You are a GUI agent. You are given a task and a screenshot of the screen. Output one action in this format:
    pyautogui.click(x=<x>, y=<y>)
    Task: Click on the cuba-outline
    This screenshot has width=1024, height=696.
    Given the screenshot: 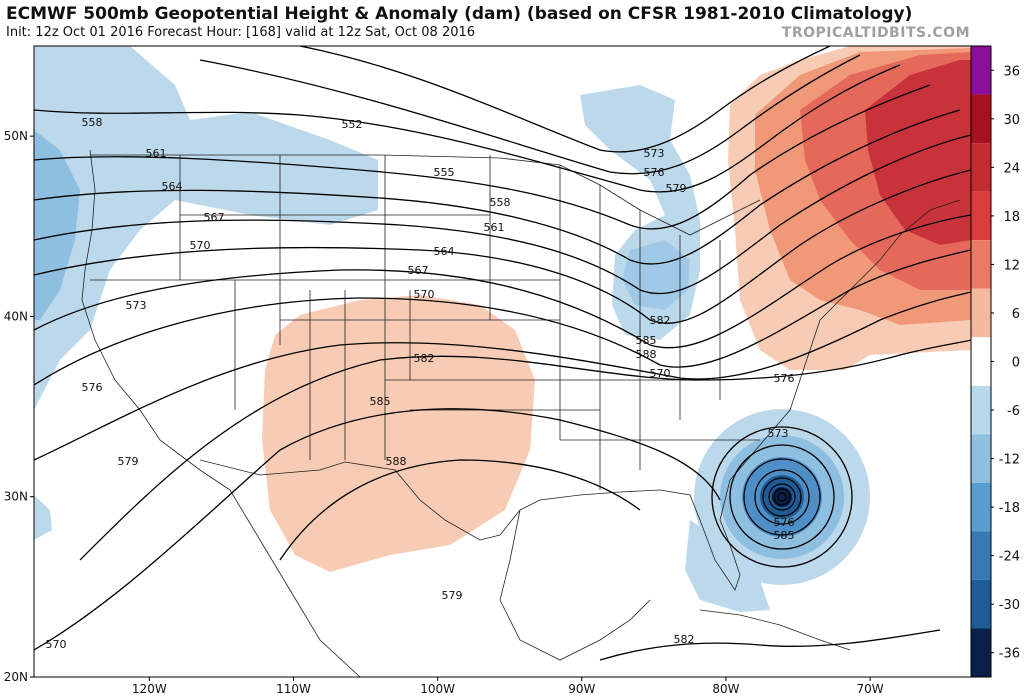 What is the action you would take?
    pyautogui.click(x=775, y=630)
    